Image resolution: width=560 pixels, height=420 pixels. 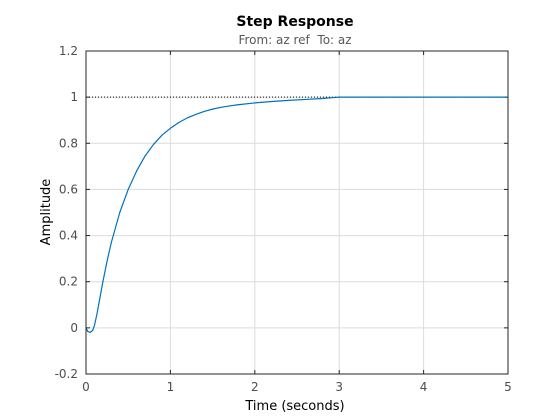 I want to click on x-axis-label: Time (seconds), so click(x=294, y=406).